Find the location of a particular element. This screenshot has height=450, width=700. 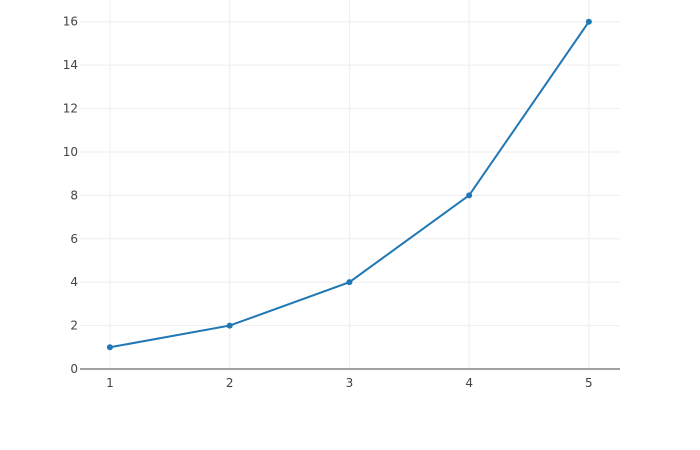

y-tick-label: 10 is located at coordinates (70, 152).